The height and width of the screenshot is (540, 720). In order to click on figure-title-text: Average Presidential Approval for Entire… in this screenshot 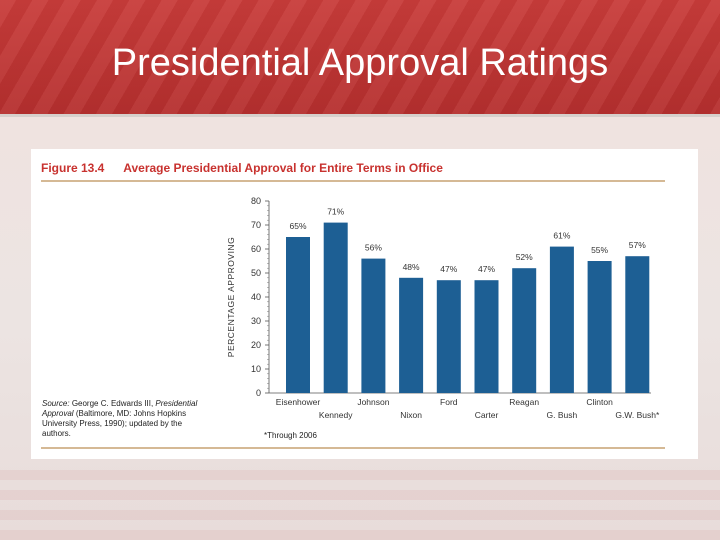, I will do `click(283, 168)`.